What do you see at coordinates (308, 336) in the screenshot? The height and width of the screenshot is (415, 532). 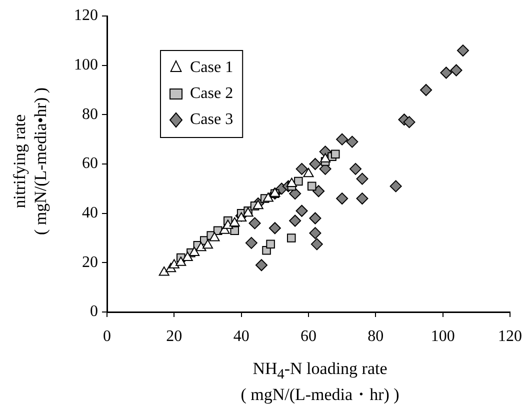 I see `x-tick-label: 60` at bounding box center [308, 336].